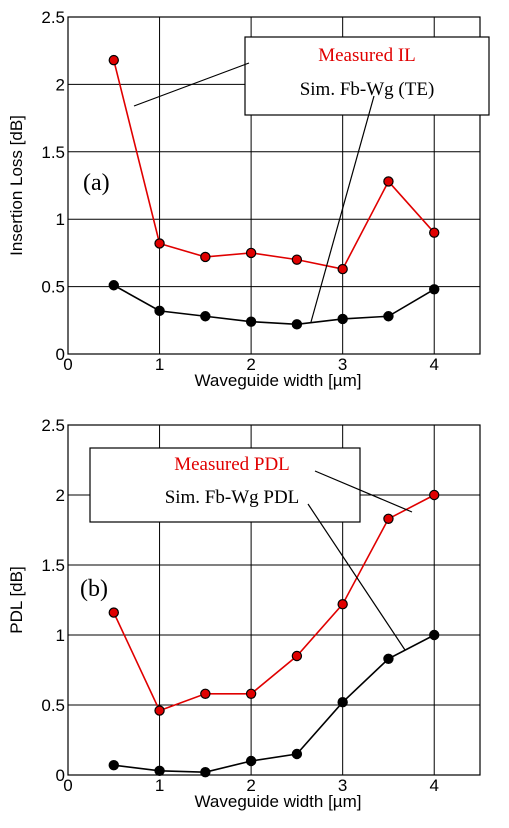 The height and width of the screenshot is (828, 509). I want to click on legend-entry: Measured PDL, so click(232, 464).